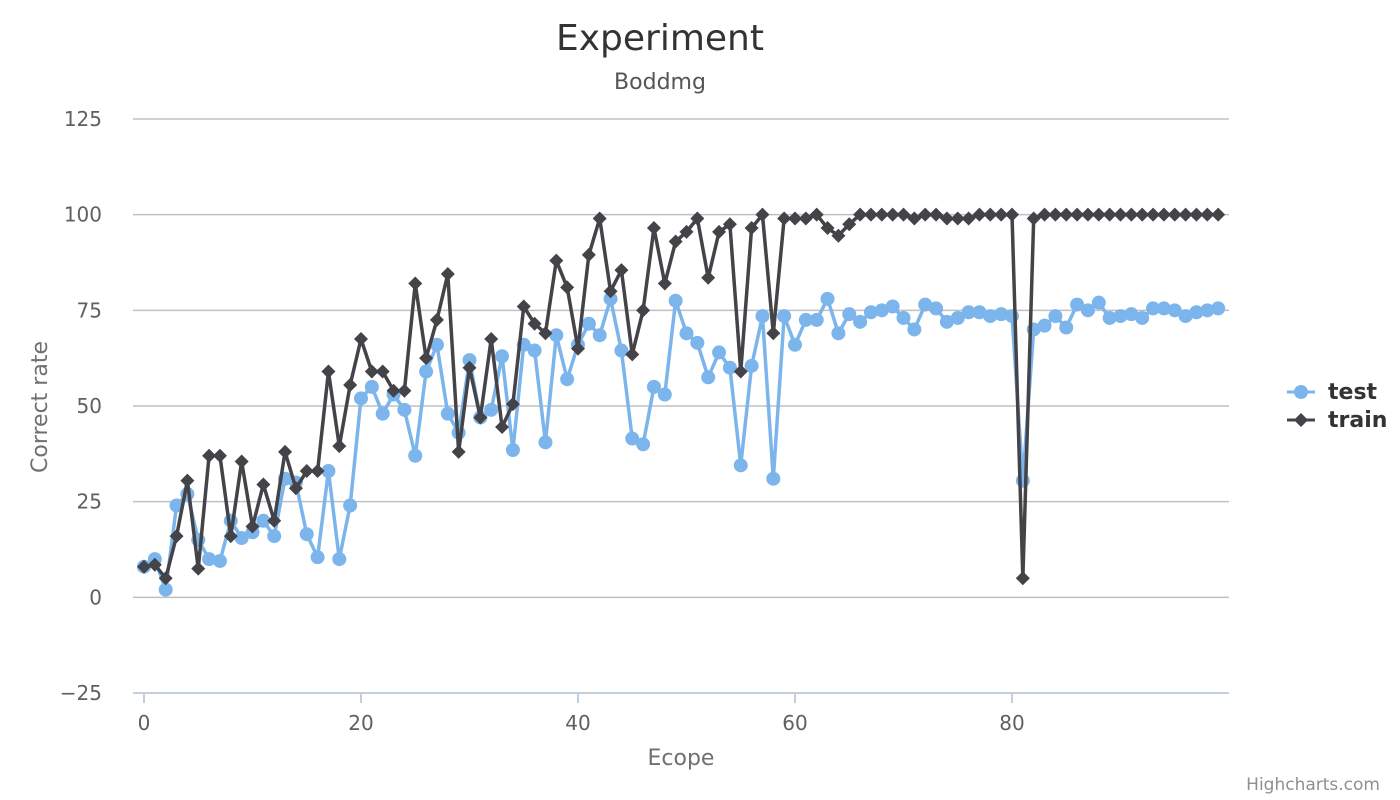  I want to click on legend-item-test: test, so click(1332, 392).